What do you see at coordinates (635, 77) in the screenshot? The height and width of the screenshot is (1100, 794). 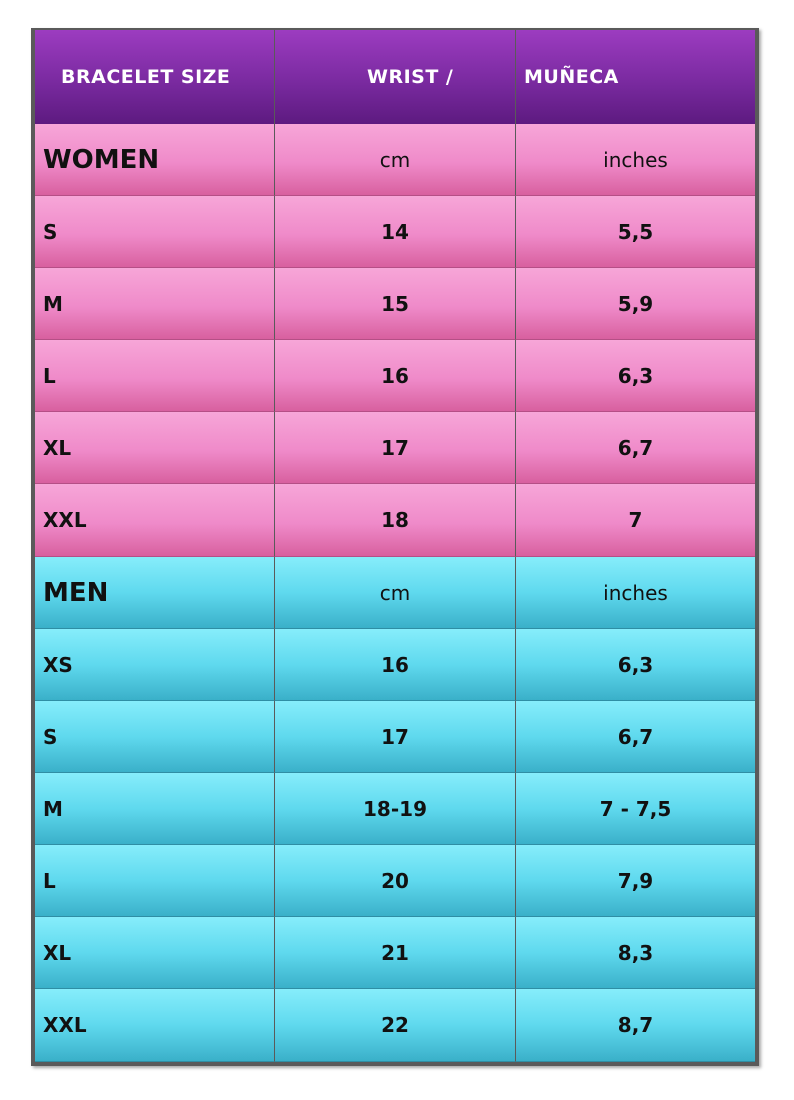 I see `header-muneca: MUÑECA` at bounding box center [635, 77].